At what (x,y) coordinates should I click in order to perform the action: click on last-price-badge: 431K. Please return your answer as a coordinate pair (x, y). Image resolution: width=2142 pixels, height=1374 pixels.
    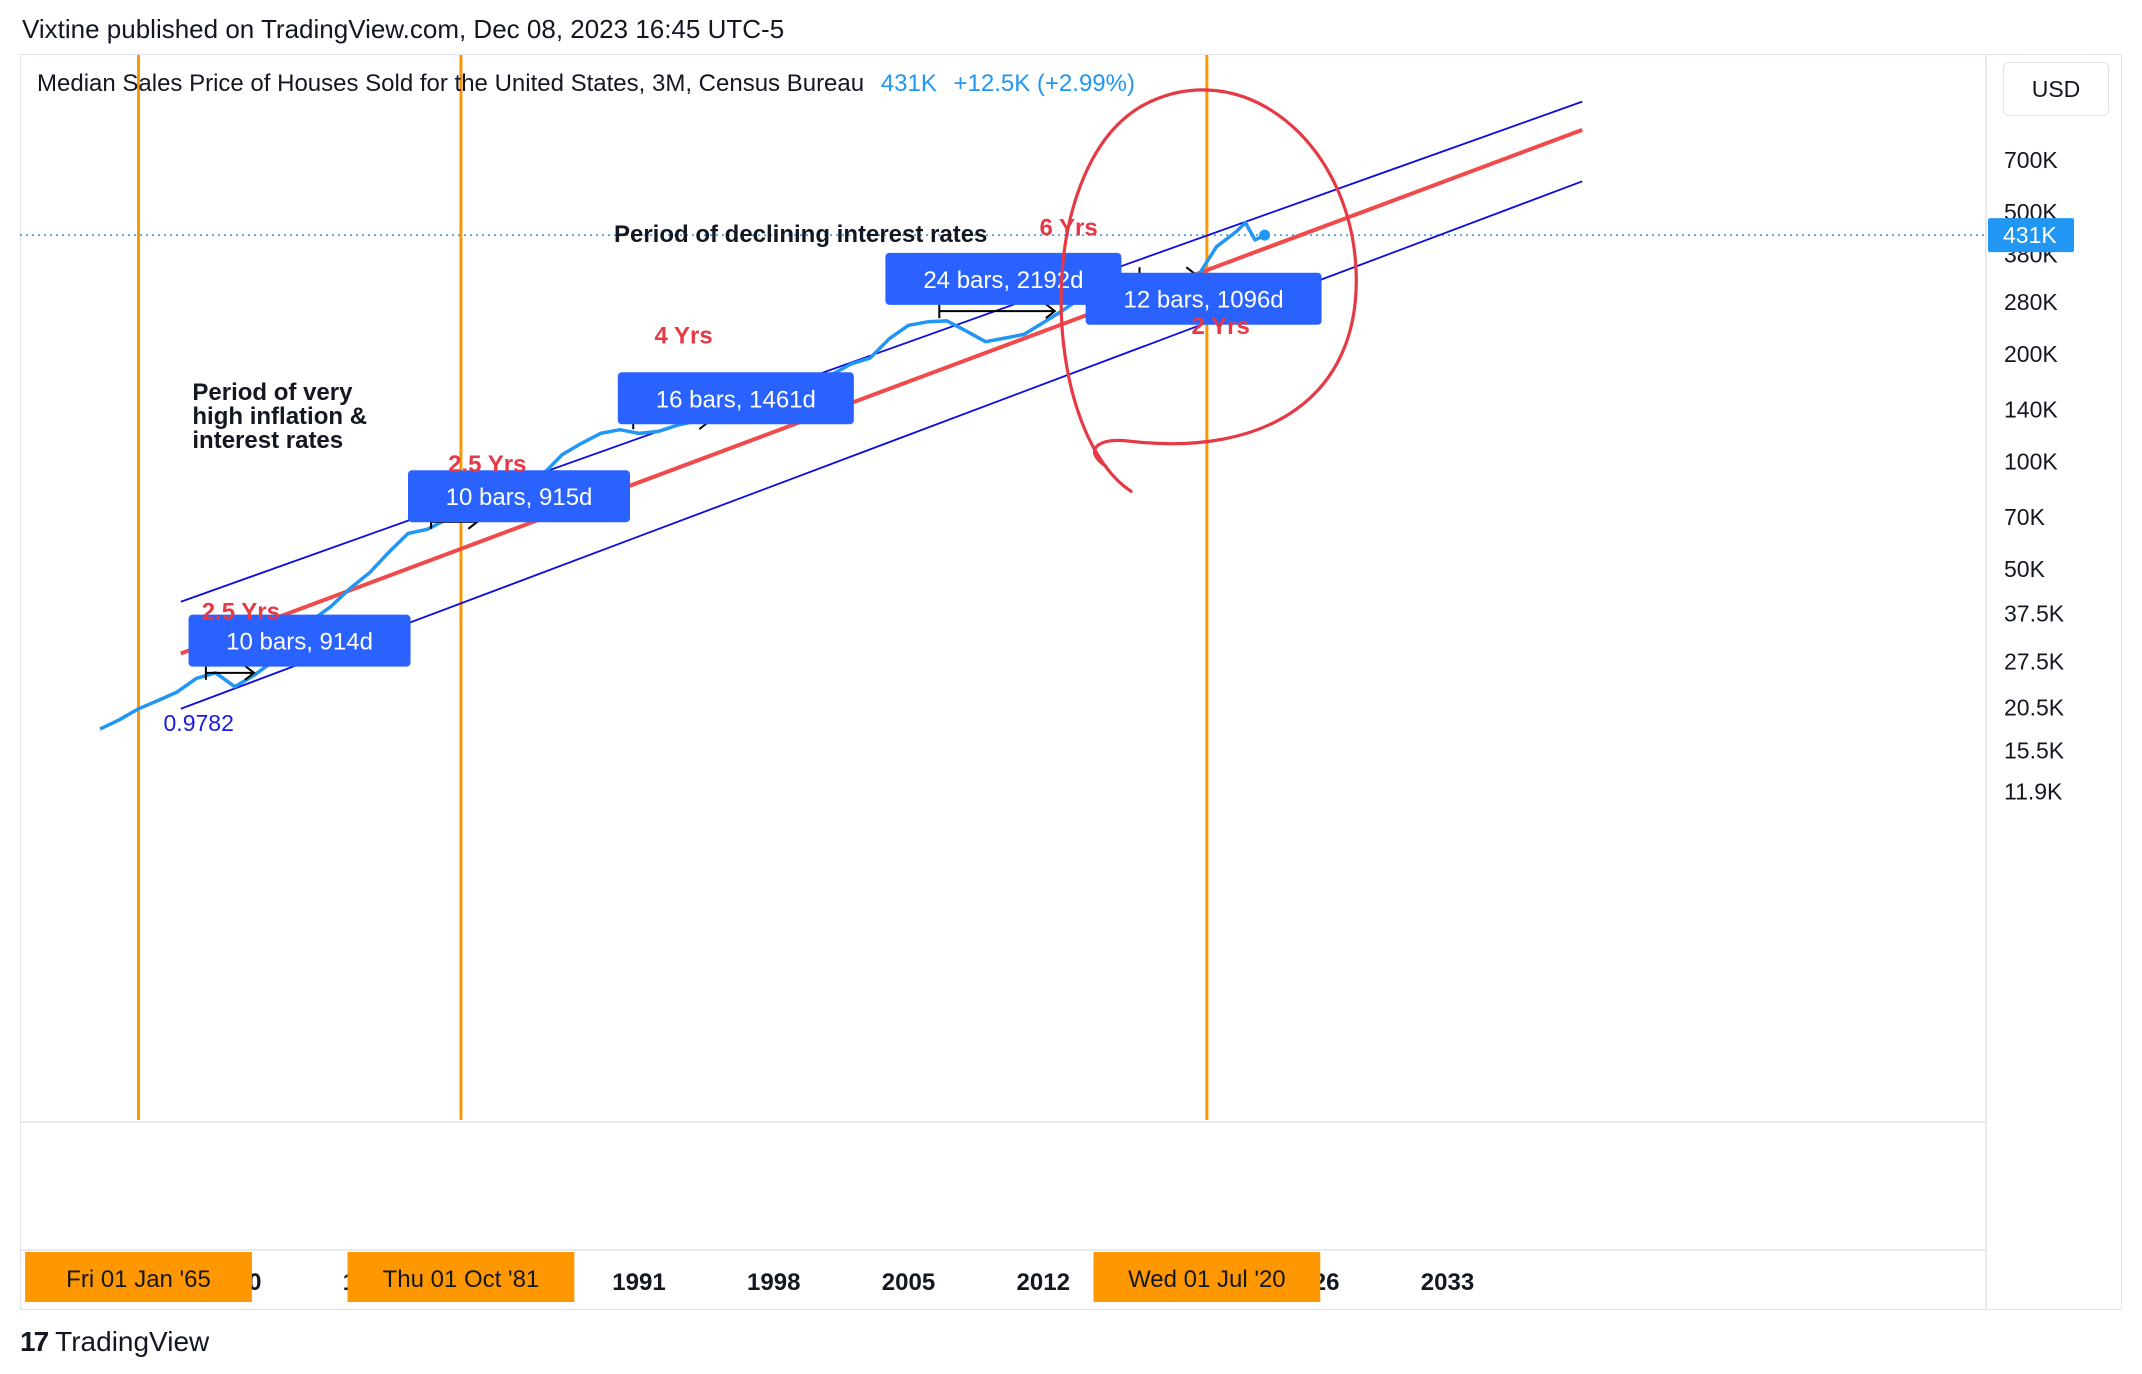
    Looking at the image, I should click on (2031, 235).